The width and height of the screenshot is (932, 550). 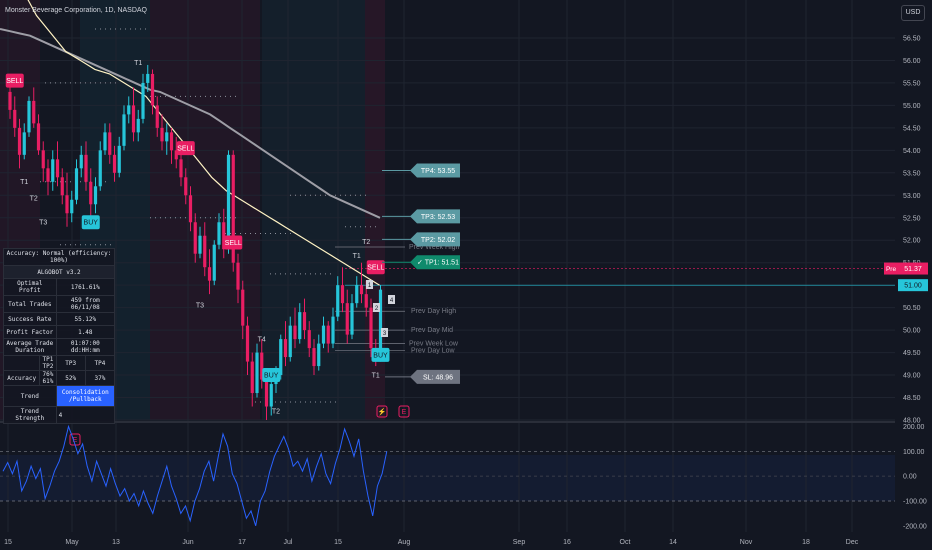 What do you see at coordinates (852, 542) in the screenshot?
I see `time-tick: Dec` at bounding box center [852, 542].